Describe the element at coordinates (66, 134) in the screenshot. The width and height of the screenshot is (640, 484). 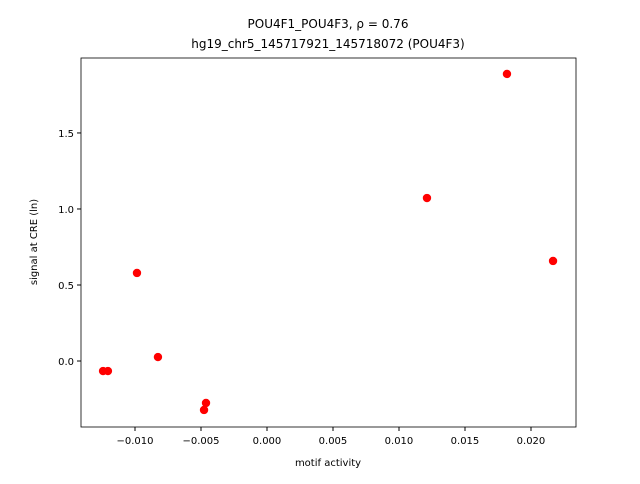
I see `y-tick-label: 1.5` at that location.